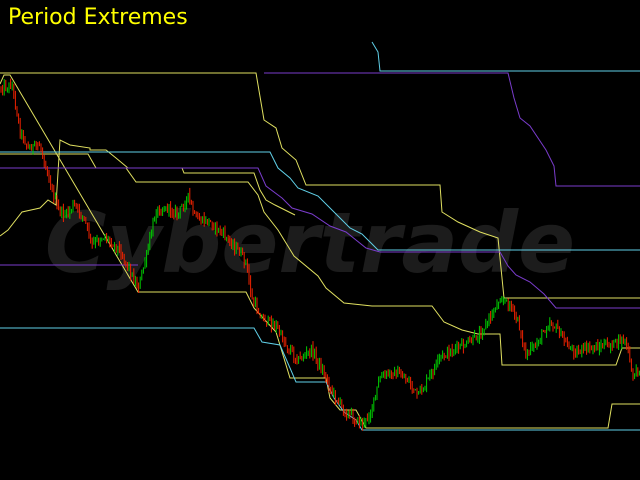  Describe the element at coordinates (98, 17) in the screenshot. I see `chart-title: Period Extremes` at that location.